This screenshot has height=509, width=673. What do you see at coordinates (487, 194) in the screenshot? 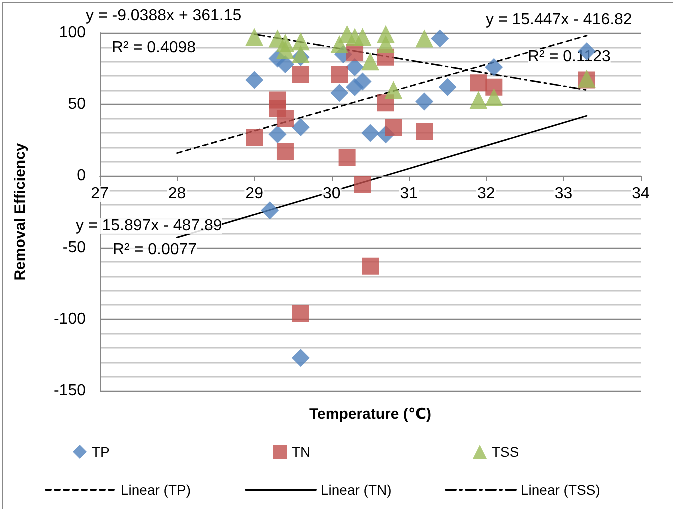
I see `x-tick-label: 32` at bounding box center [487, 194].